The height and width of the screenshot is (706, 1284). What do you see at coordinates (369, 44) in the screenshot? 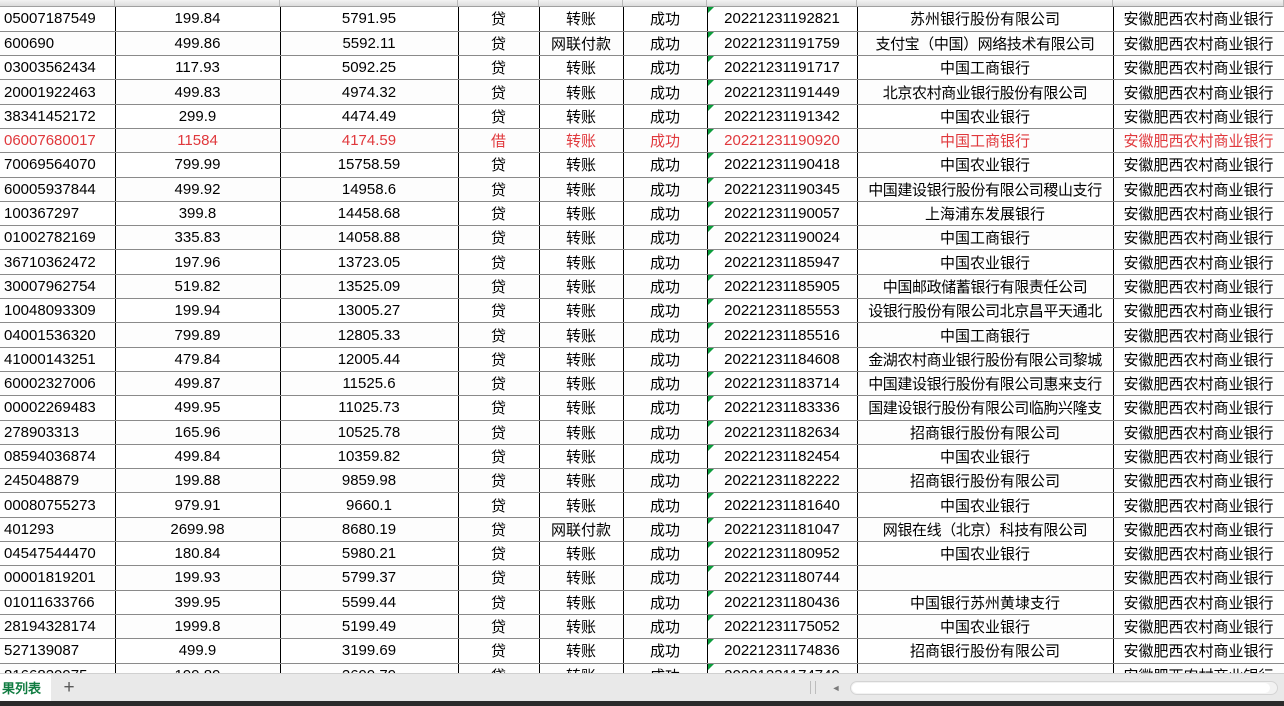
I see `cell-balance: 5592.11` at bounding box center [369, 44].